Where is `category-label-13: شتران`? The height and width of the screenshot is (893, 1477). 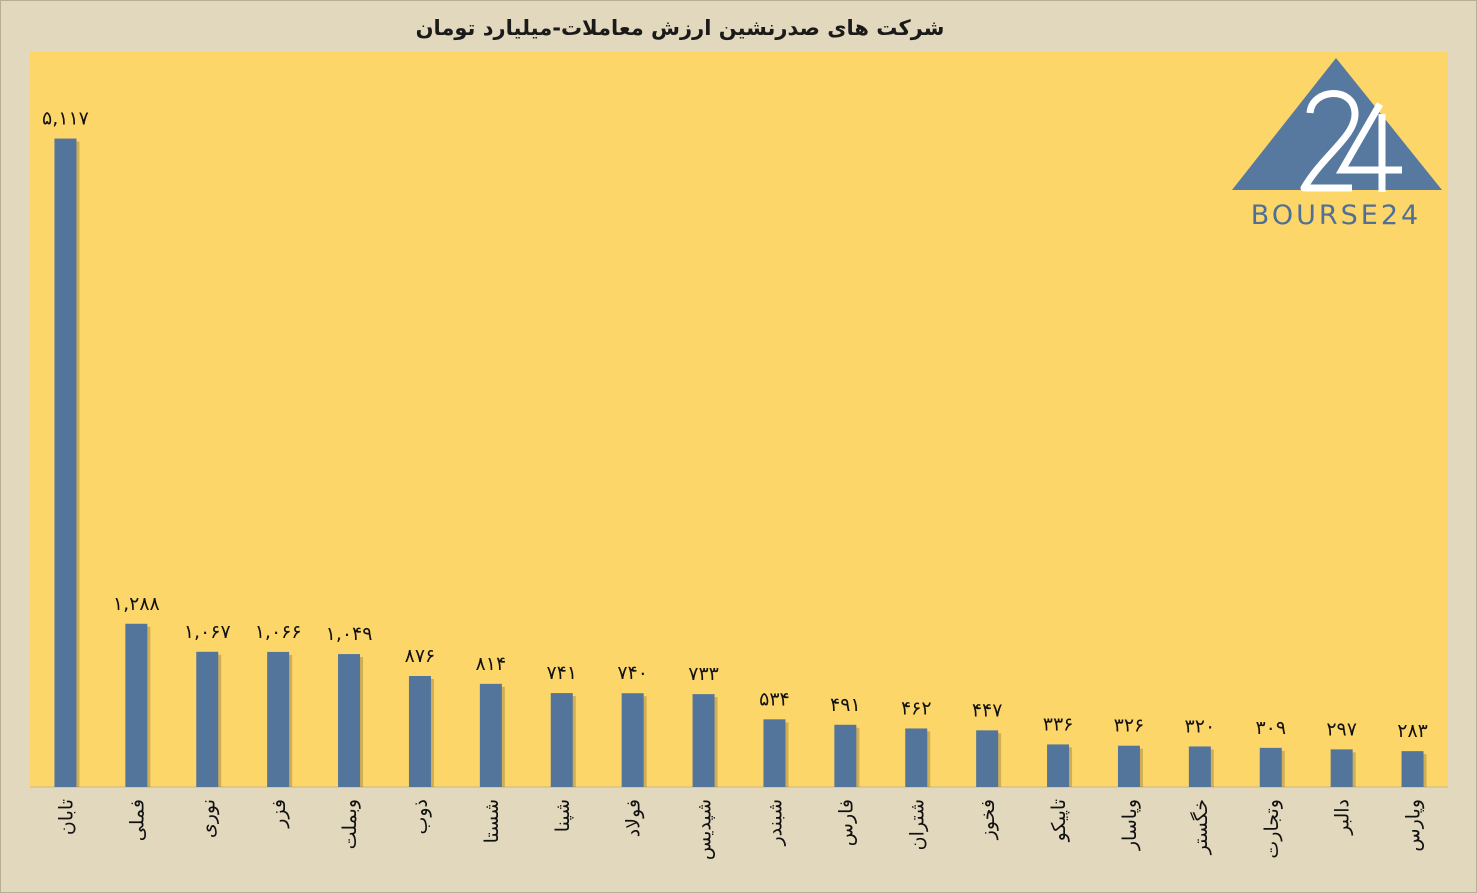
category-label-13: شتران is located at coordinates (917, 824).